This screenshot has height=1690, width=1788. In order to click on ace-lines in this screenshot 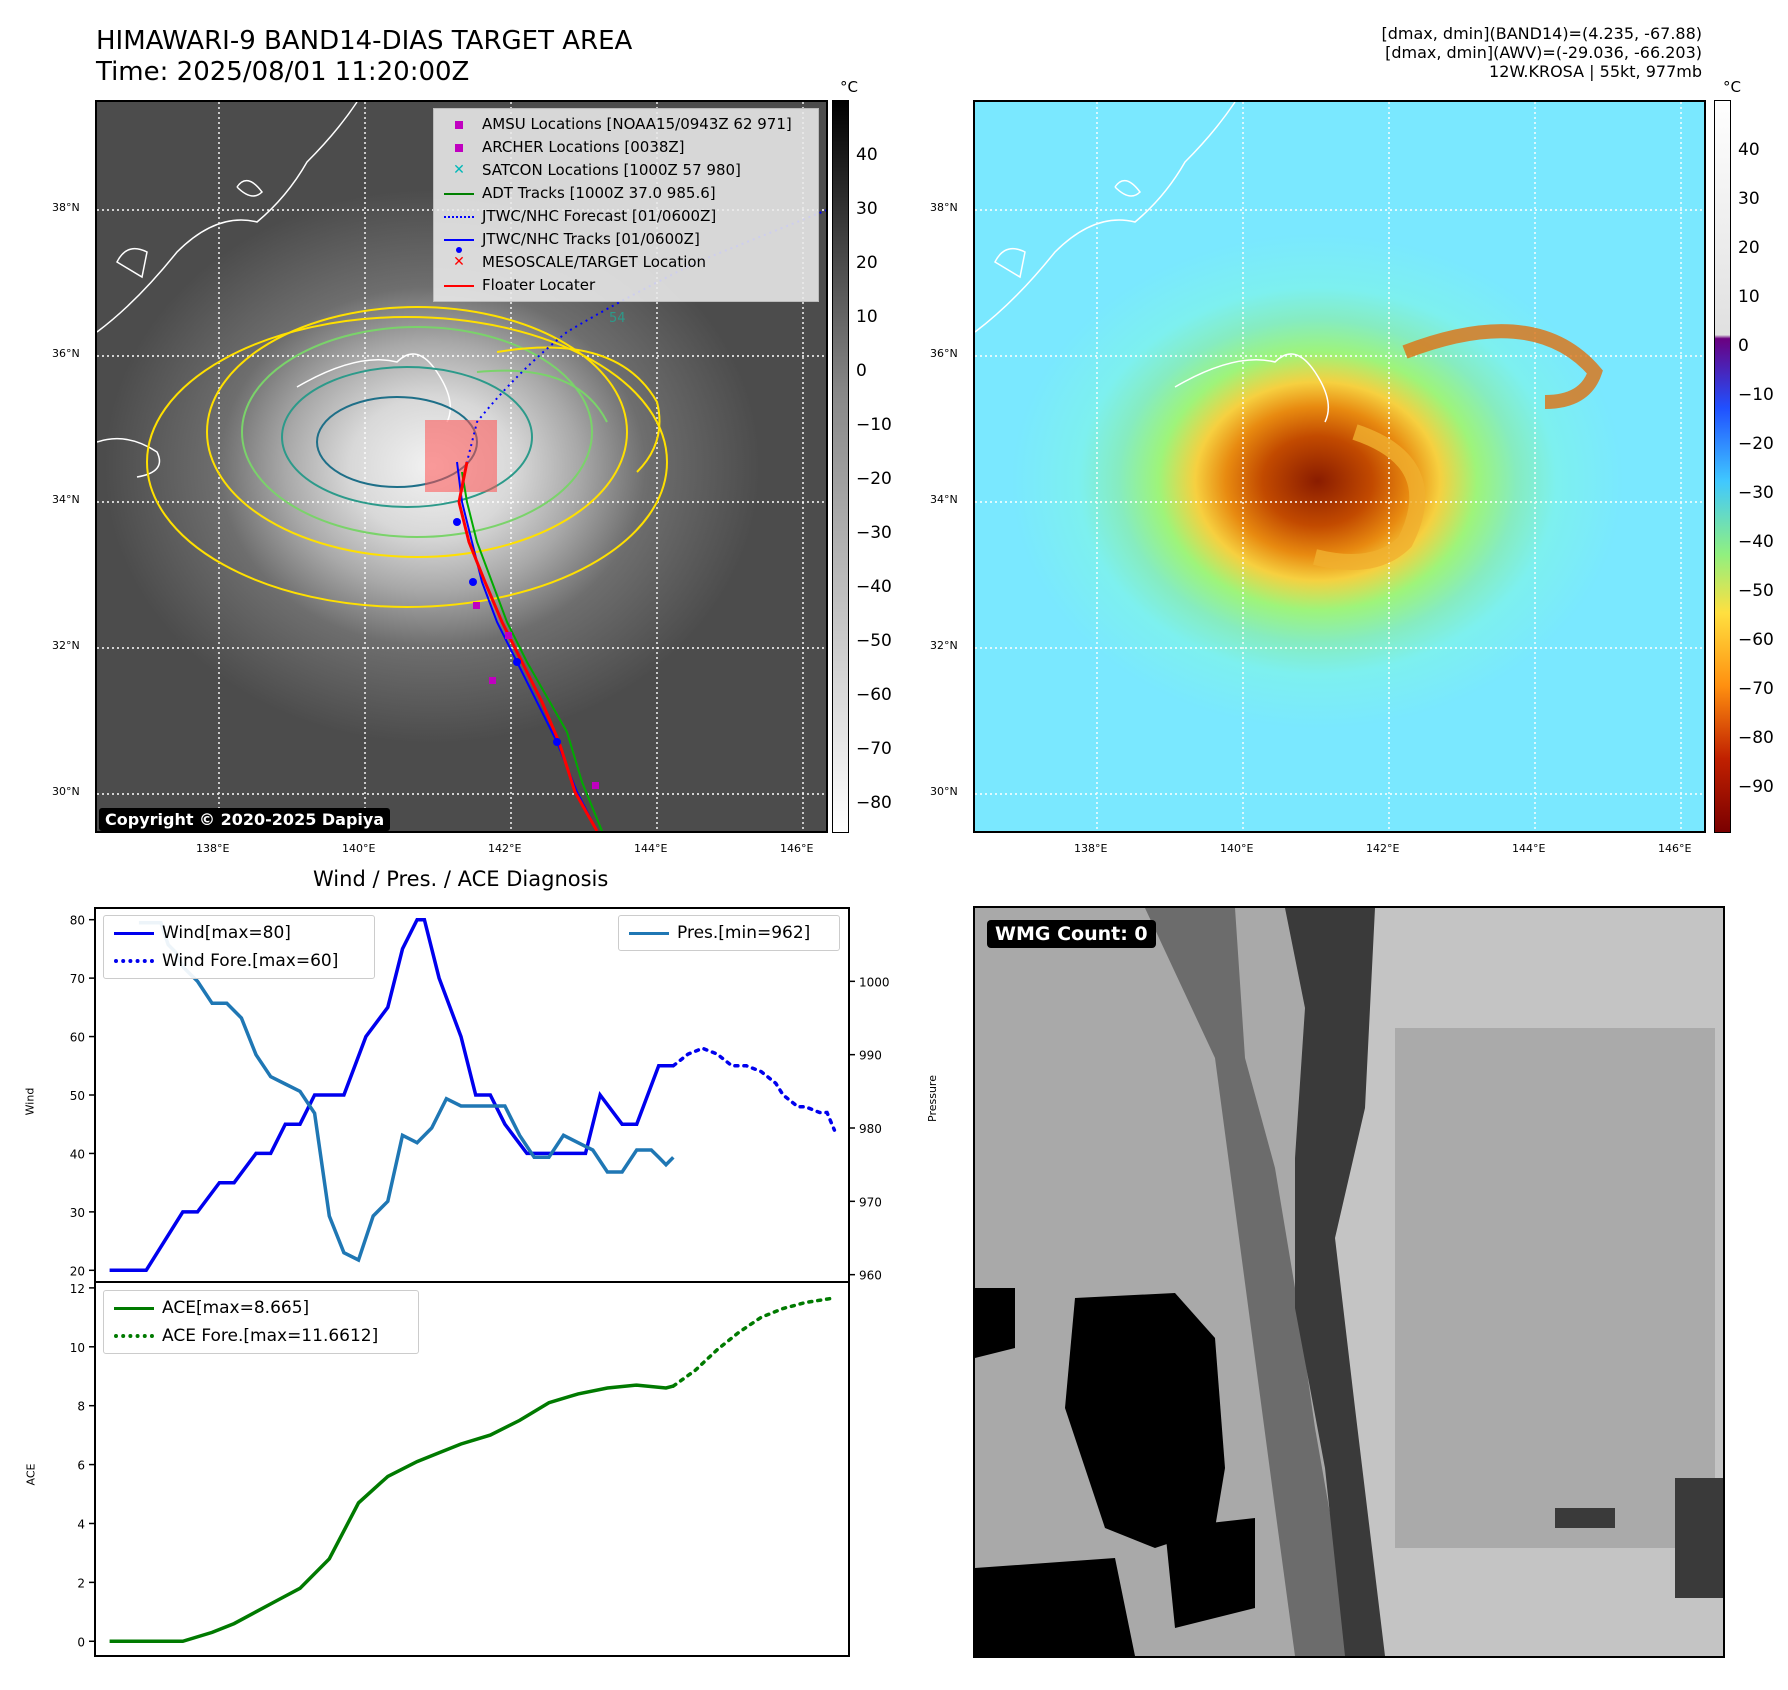, I will do `click(473, 1470)`.